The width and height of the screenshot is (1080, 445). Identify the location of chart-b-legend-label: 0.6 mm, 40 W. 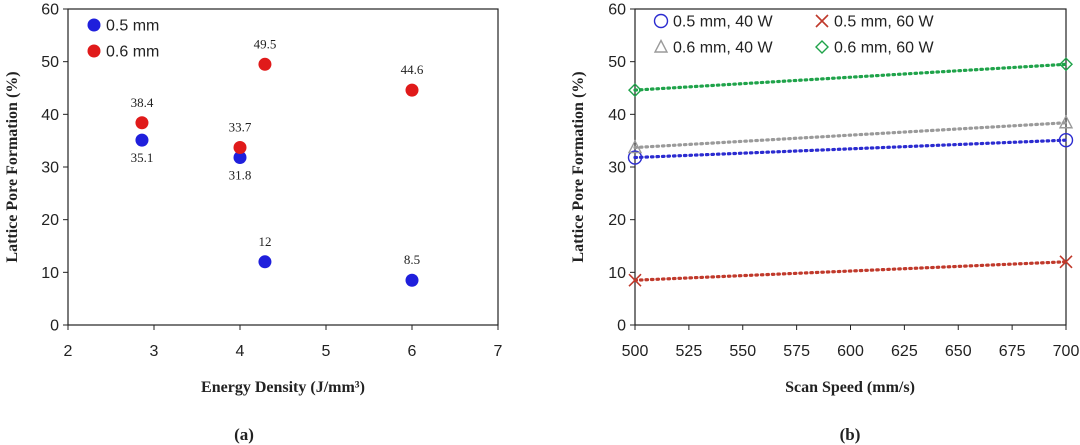
(723, 48).